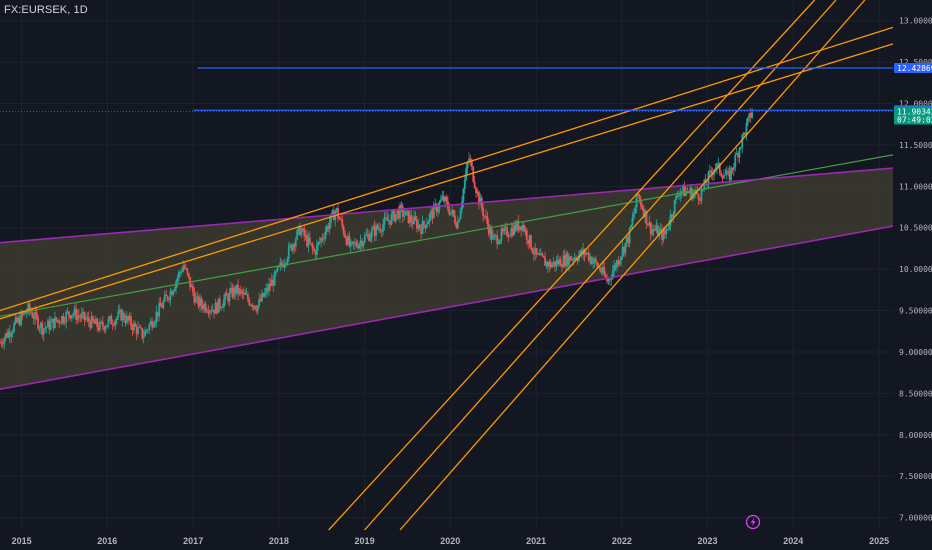 This screenshot has width=932, height=550. Describe the element at coordinates (915, 311) in the screenshot. I see `y-tick-label: 9.50000` at that location.